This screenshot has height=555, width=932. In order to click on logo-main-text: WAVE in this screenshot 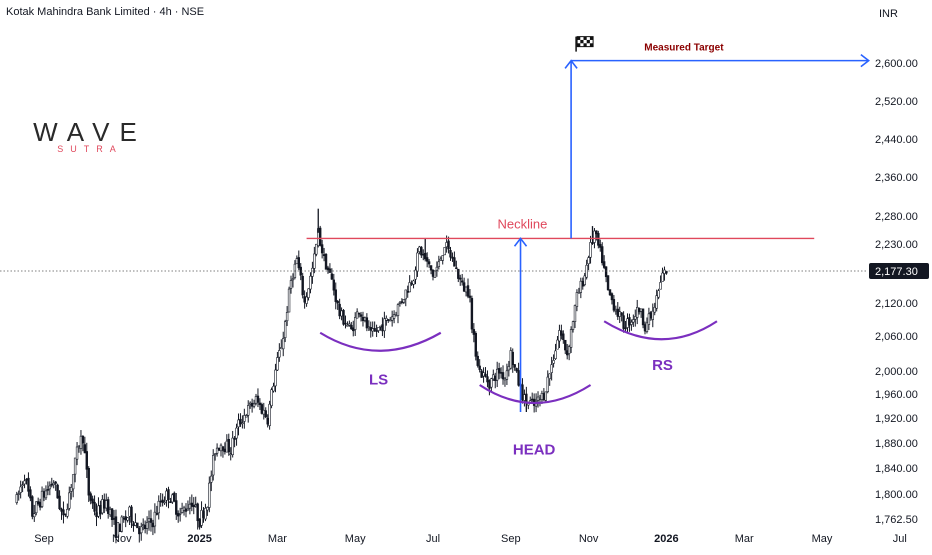, I will do `click(90, 132)`.